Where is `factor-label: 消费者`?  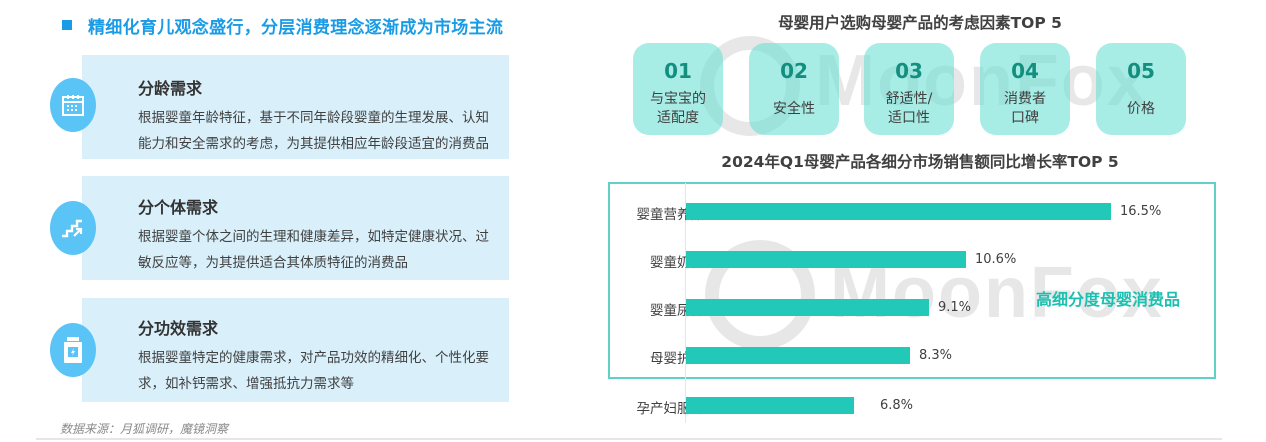
factor-label: 消费者 is located at coordinates (1025, 99).